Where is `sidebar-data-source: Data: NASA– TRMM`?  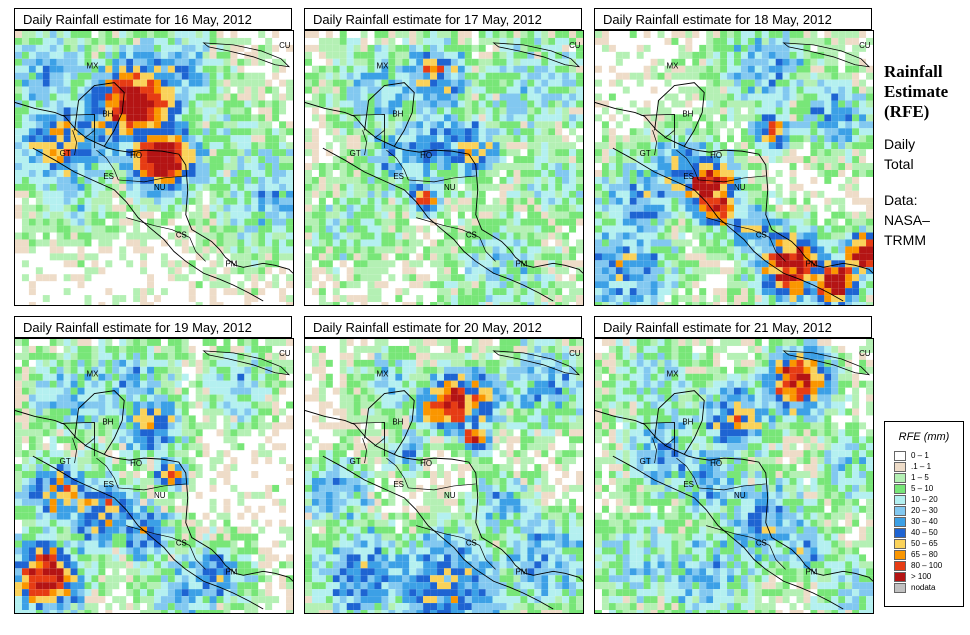 sidebar-data-source: Data: NASA– TRMM is located at coordinates (927, 220).